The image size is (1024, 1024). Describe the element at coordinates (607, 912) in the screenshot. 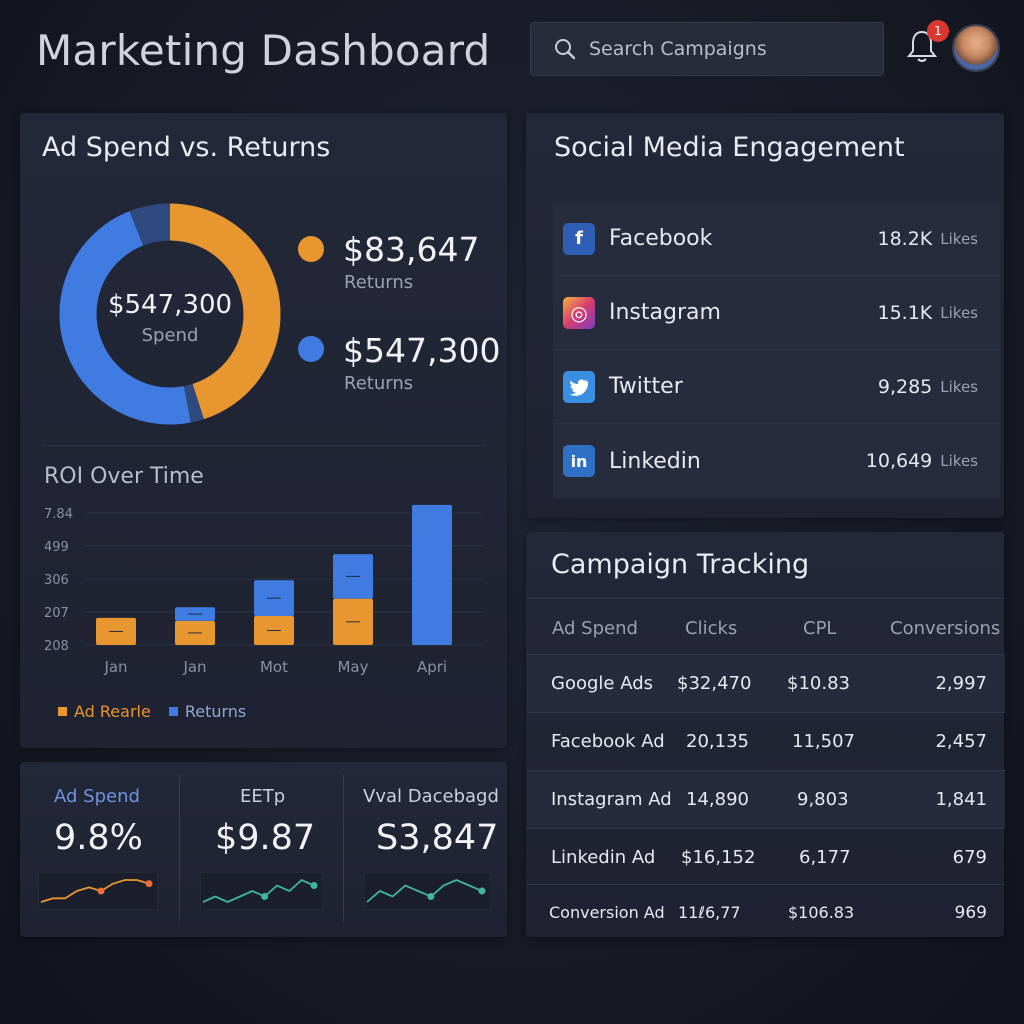

I see `cell-campaign: Conversion Ad` at that location.